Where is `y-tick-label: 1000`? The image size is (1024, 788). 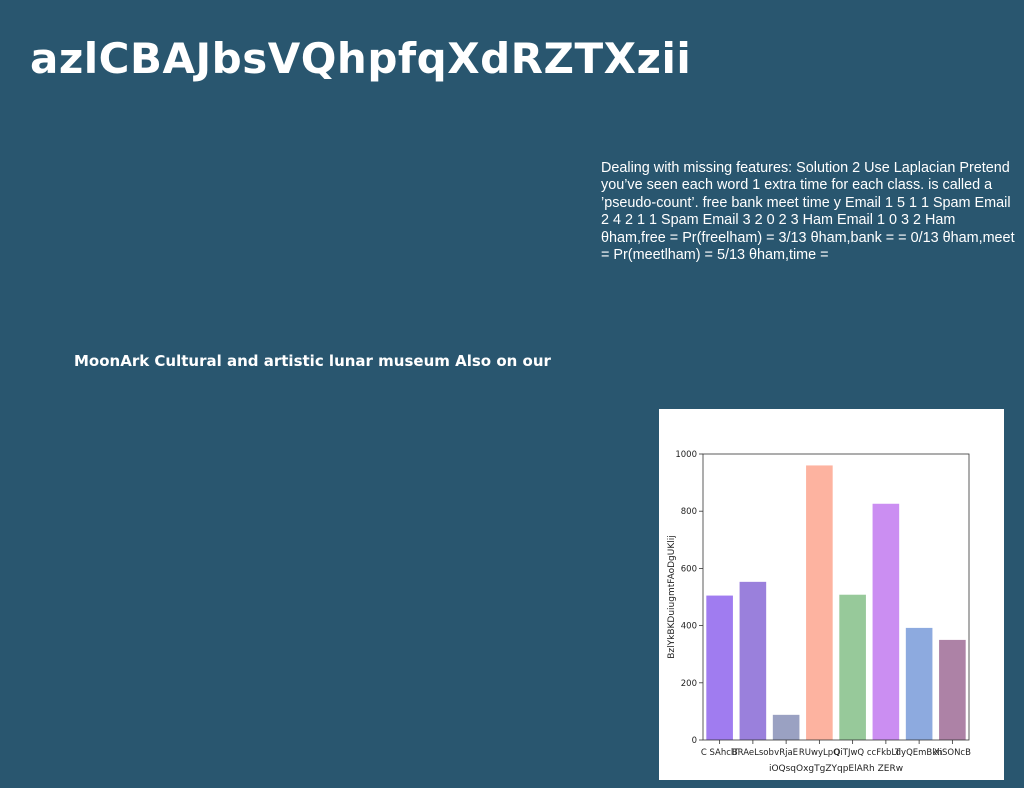 y-tick-label: 1000 is located at coordinates (686, 455).